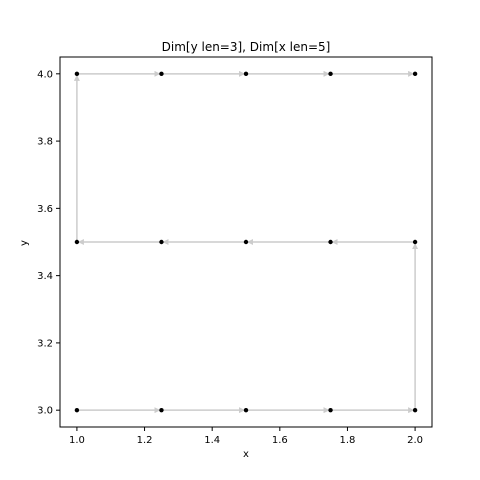  What do you see at coordinates (24, 243) in the screenshot?
I see `y-axis-label: y` at bounding box center [24, 243].